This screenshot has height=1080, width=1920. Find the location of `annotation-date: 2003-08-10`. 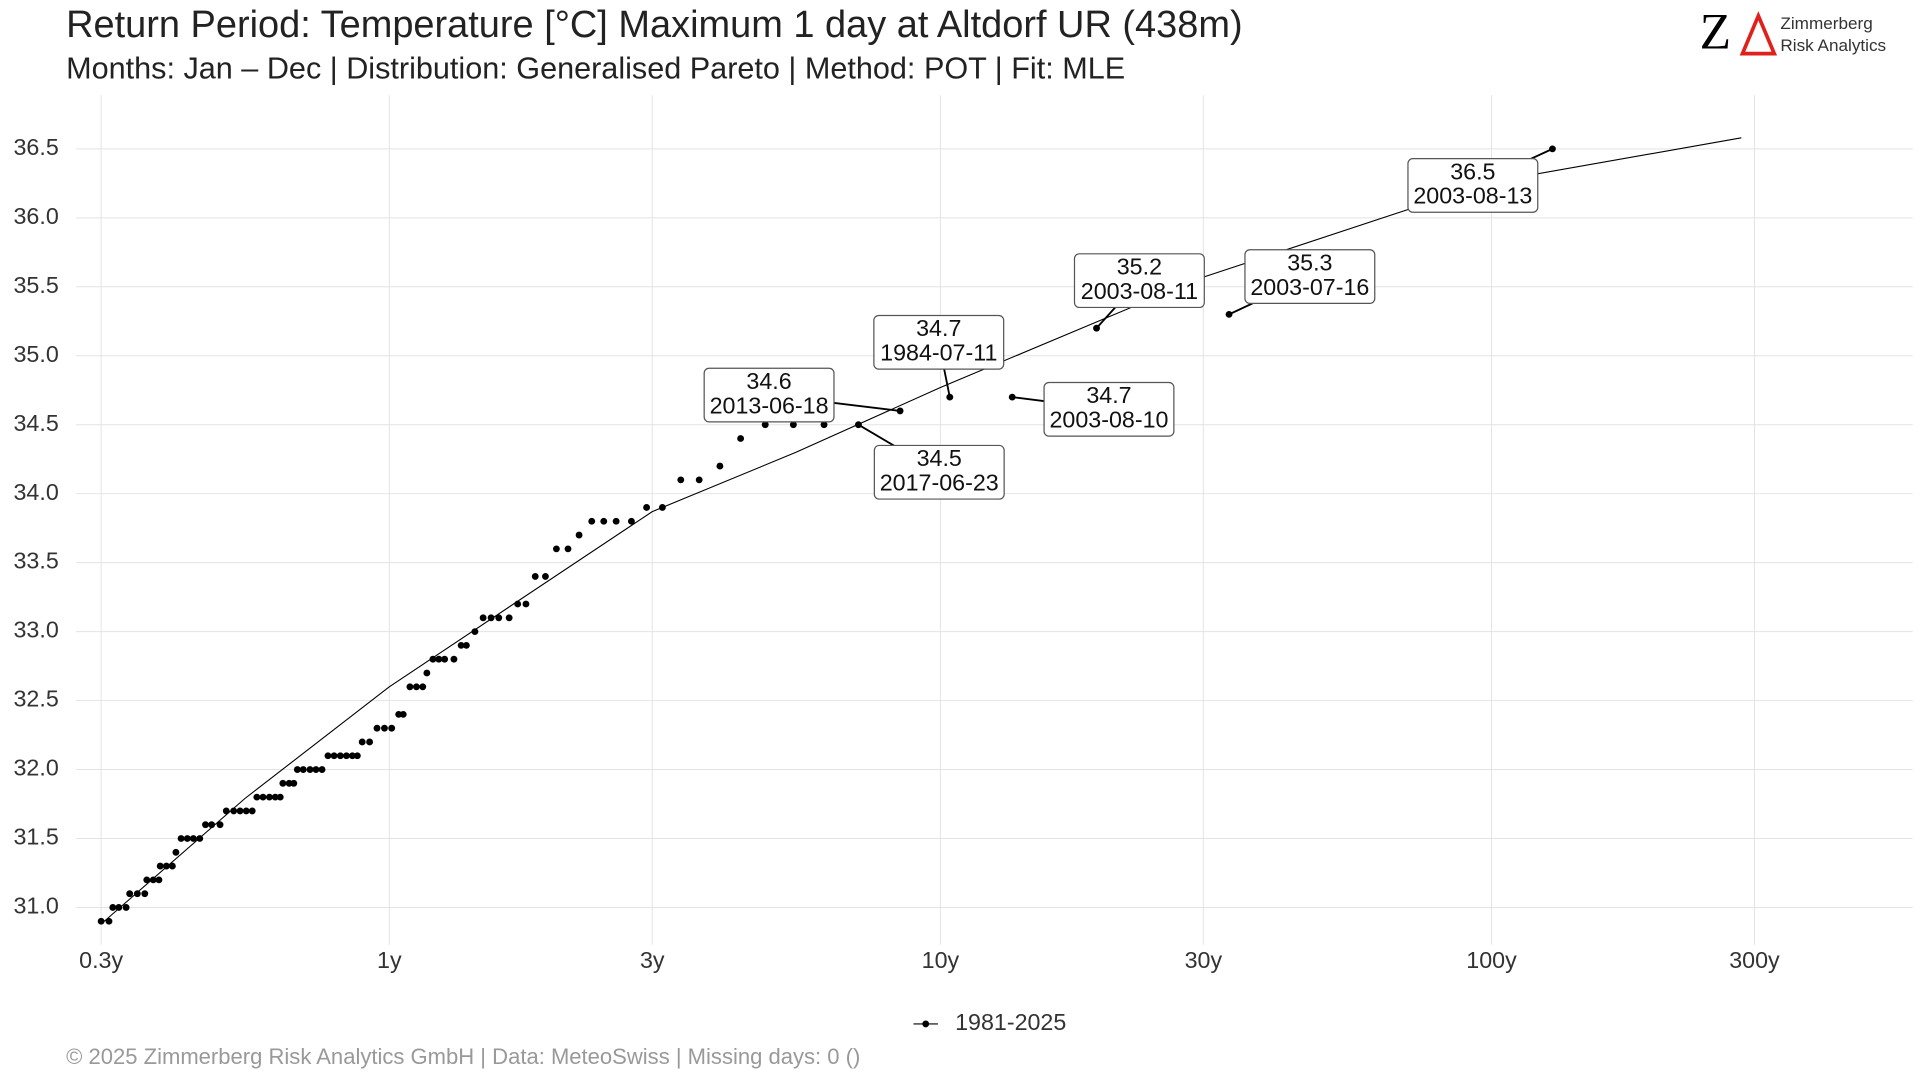

annotation-date: 2003-08-10 is located at coordinates (1108, 420).